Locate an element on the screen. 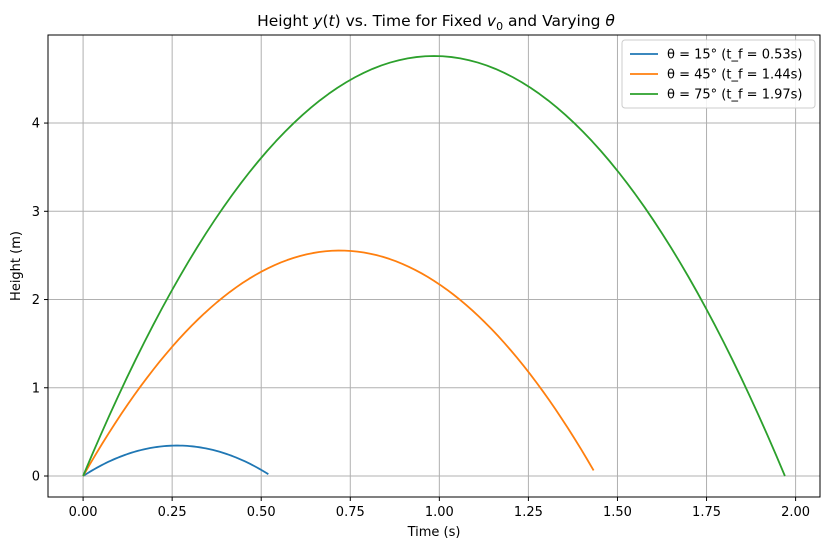  x-tick-label: 0.50 is located at coordinates (261, 512).